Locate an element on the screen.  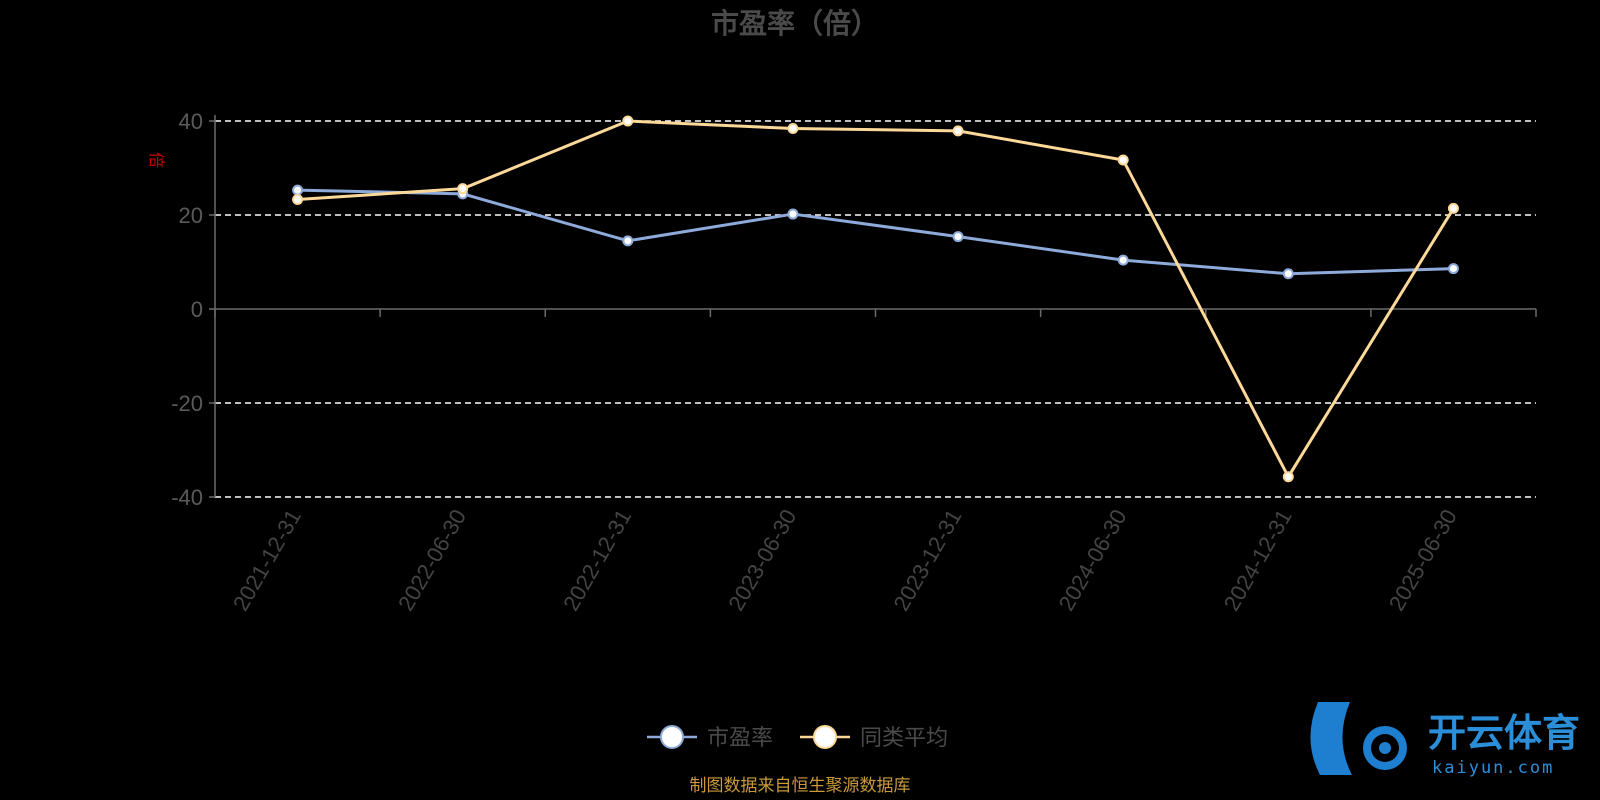
x-tick-label: 2022-12-31 is located at coordinates (597, 560).